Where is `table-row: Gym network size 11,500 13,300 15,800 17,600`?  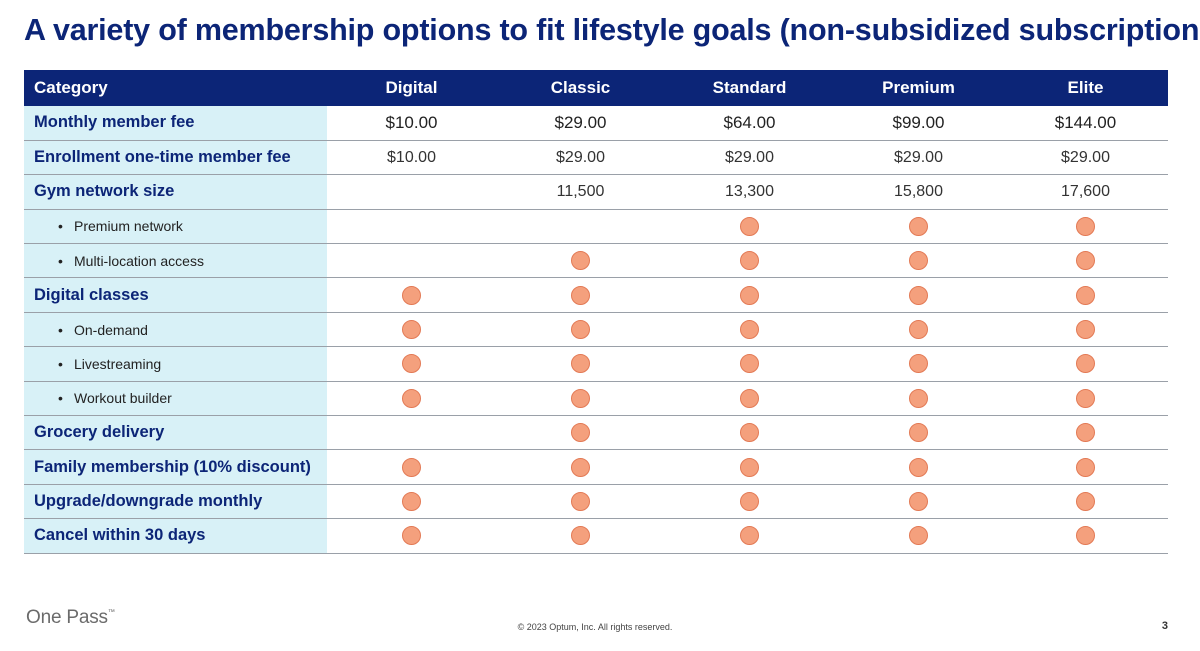 table-row: Gym network size 11,500 13,300 15,800 17,600 is located at coordinates (596, 192).